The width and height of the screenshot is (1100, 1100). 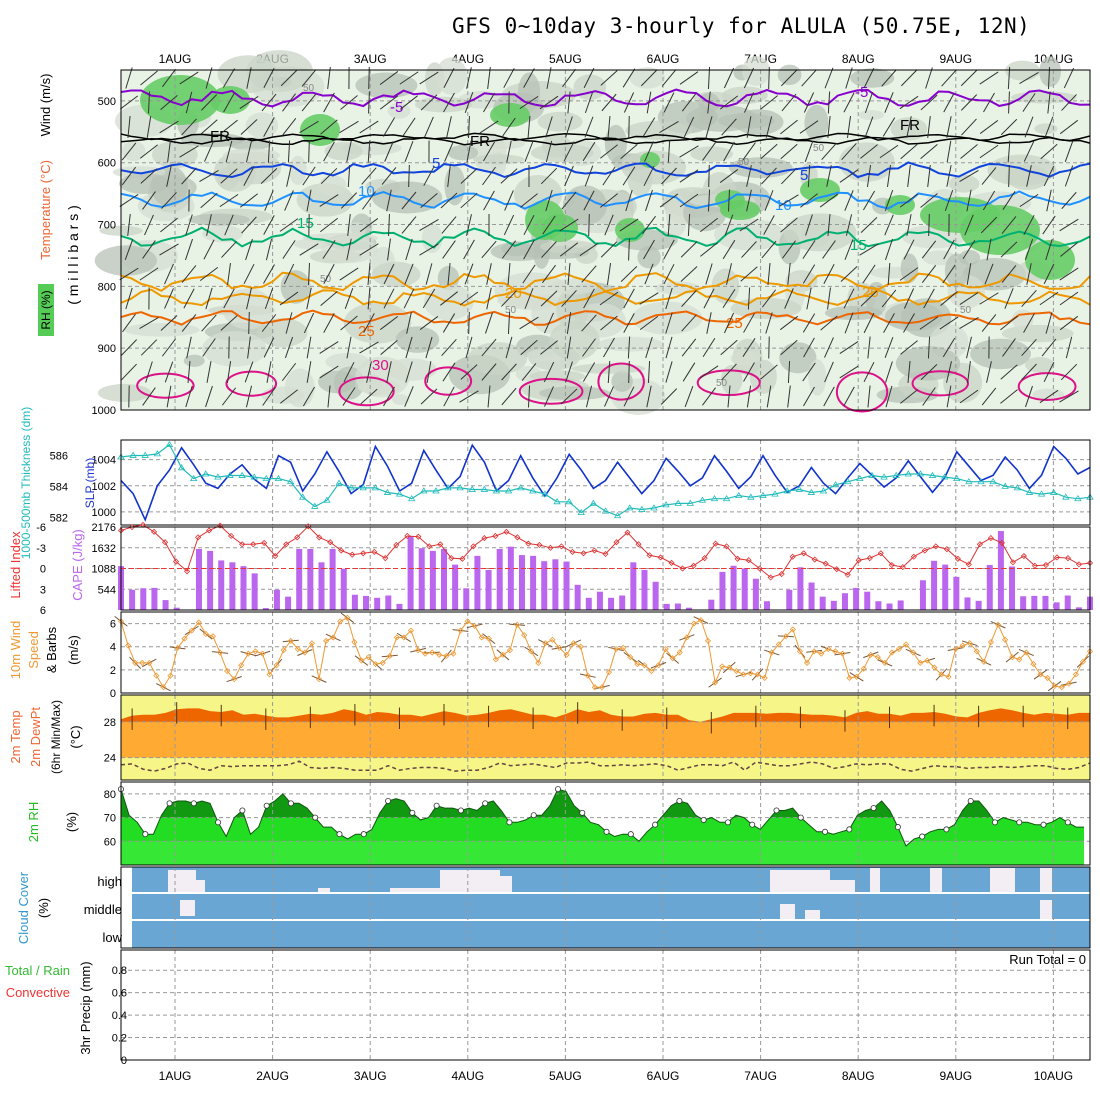 I want to click on thickness-line, so click(x=605, y=480).